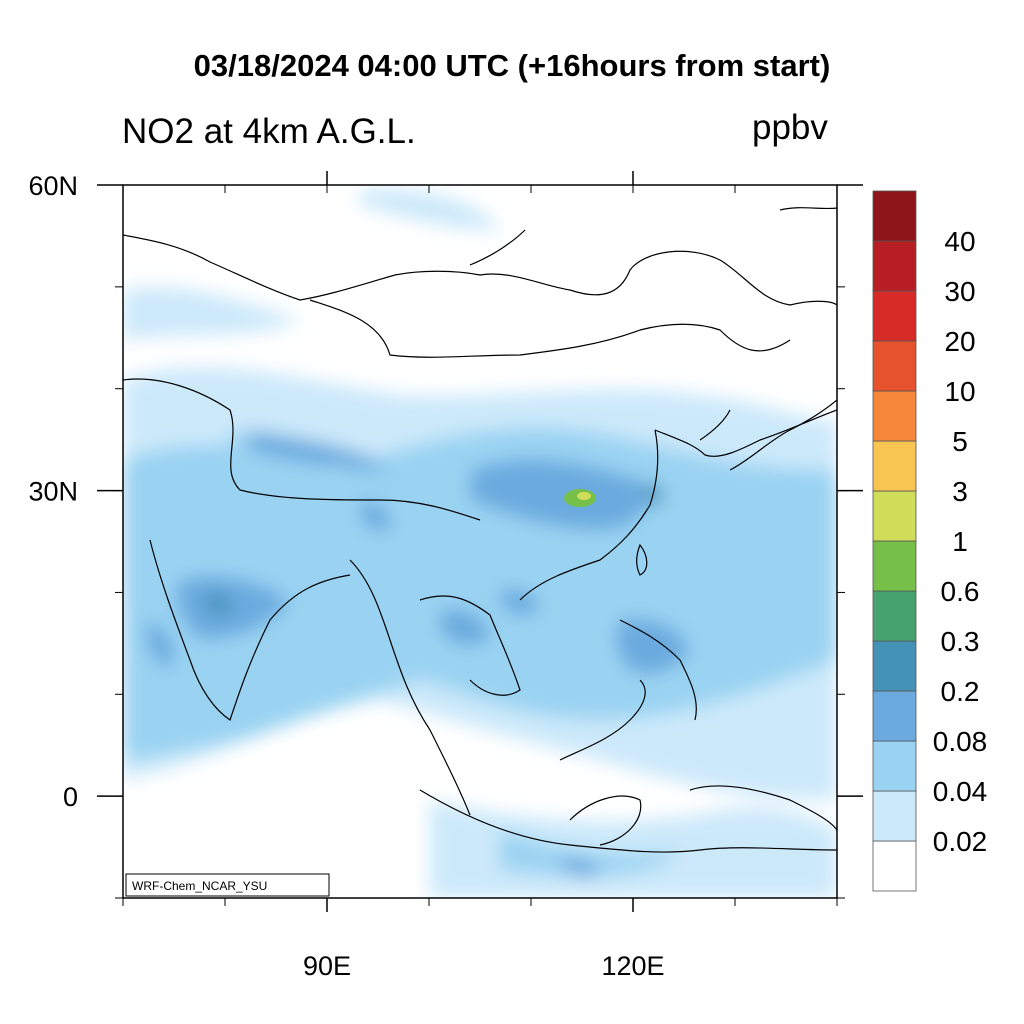 The width and height of the screenshot is (1024, 1024). I want to click on colorbar: 0.02 0.04 0.08 0.2 0.3 0.6 1 3 5 10 20 30 40, so click(930, 541).